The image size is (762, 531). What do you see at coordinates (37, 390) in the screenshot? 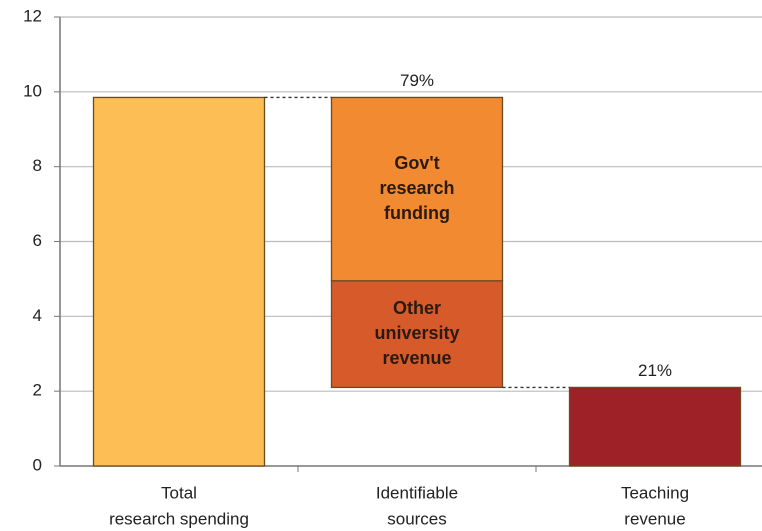
I see `y-tick-label: 2` at bounding box center [37, 390].